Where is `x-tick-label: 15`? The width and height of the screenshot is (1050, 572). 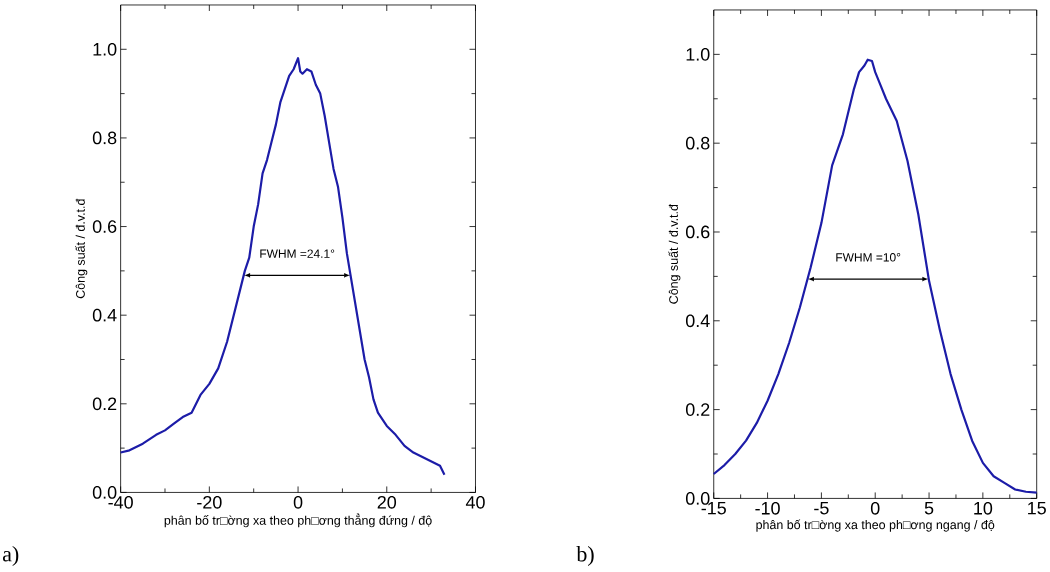 x-tick-label: 15 is located at coordinates (1037, 508).